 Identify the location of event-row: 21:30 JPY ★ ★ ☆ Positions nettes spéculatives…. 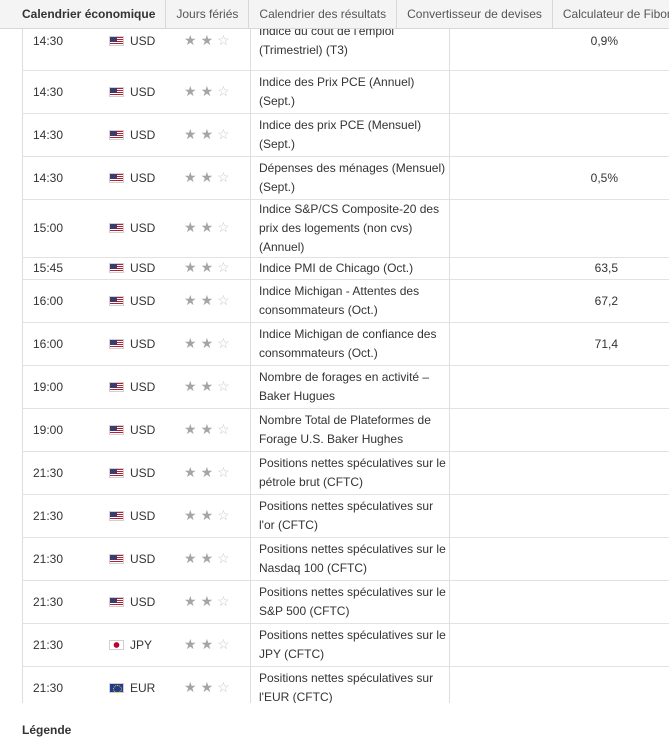
(345, 644).